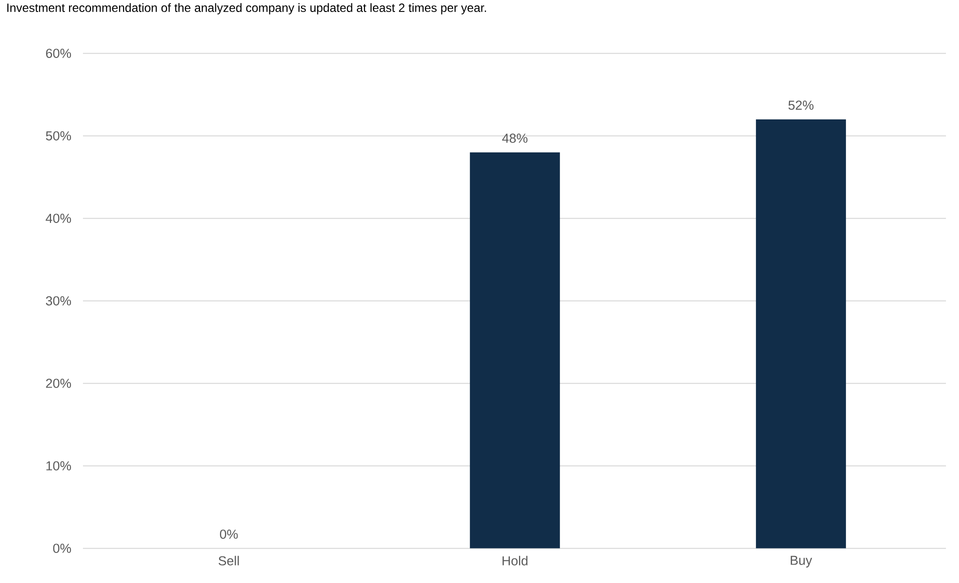 Image resolution: width=959 pixels, height=583 pixels. What do you see at coordinates (801, 562) in the screenshot?
I see `x-tick-label: Buy` at bounding box center [801, 562].